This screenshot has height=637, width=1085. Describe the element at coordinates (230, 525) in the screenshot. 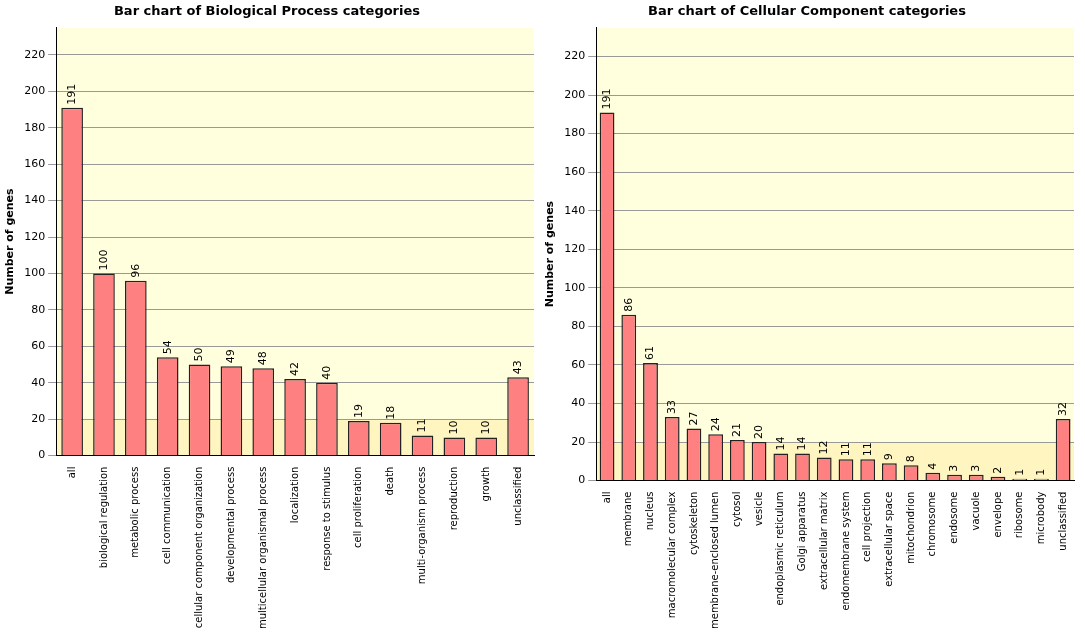

I see `x-tick-label: developmental process` at that location.